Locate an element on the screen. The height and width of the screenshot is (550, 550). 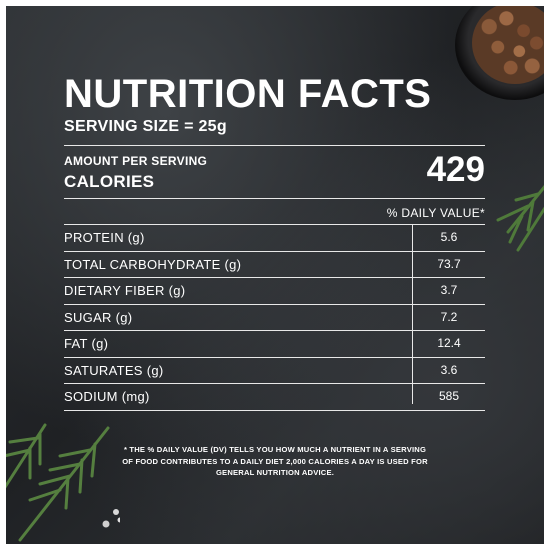
rosemary-left-image is located at coordinates (60, 482).